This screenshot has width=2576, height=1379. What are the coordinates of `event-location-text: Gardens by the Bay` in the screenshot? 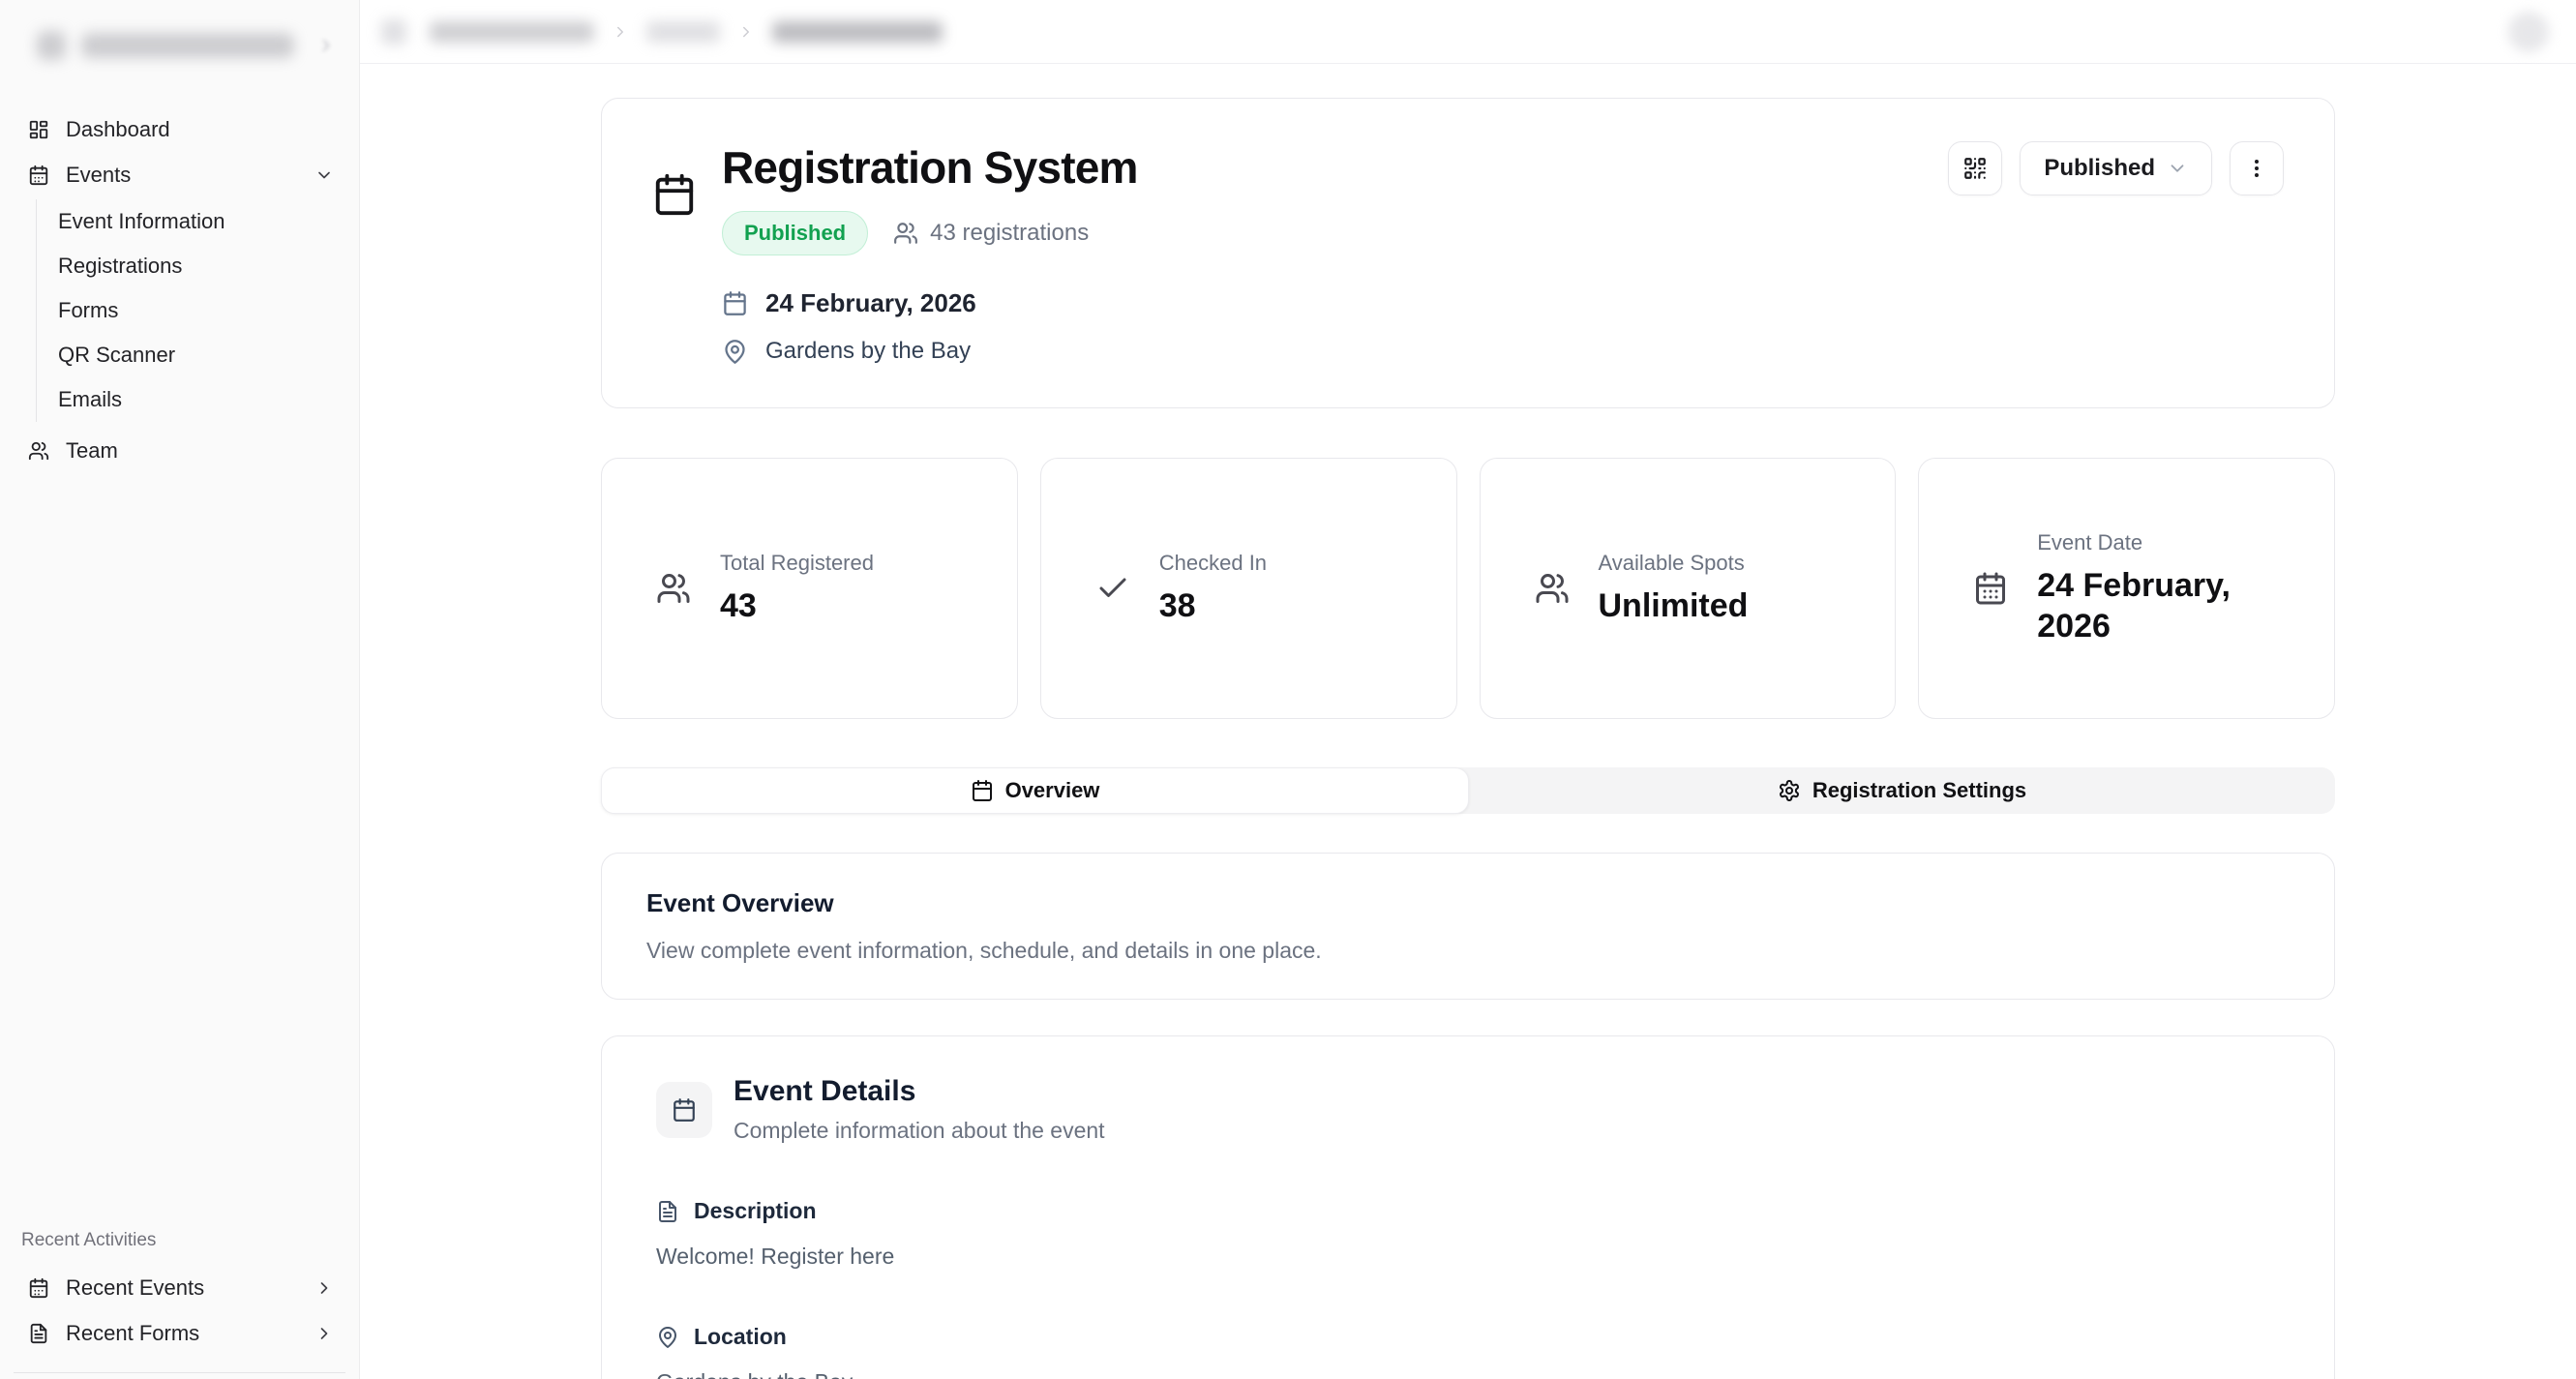 It's located at (868, 351).